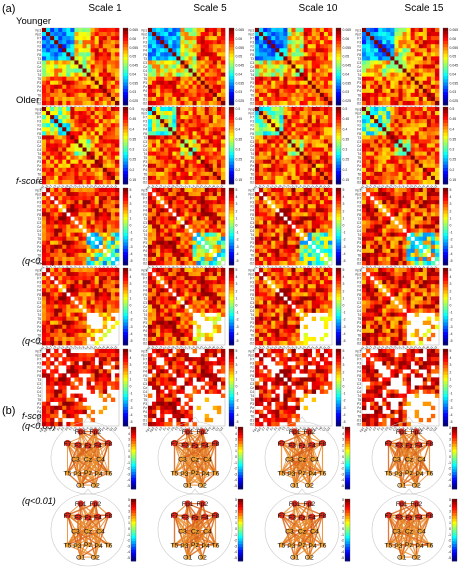  I want to click on channel-tick-label: Fp2, so click(259, 187).